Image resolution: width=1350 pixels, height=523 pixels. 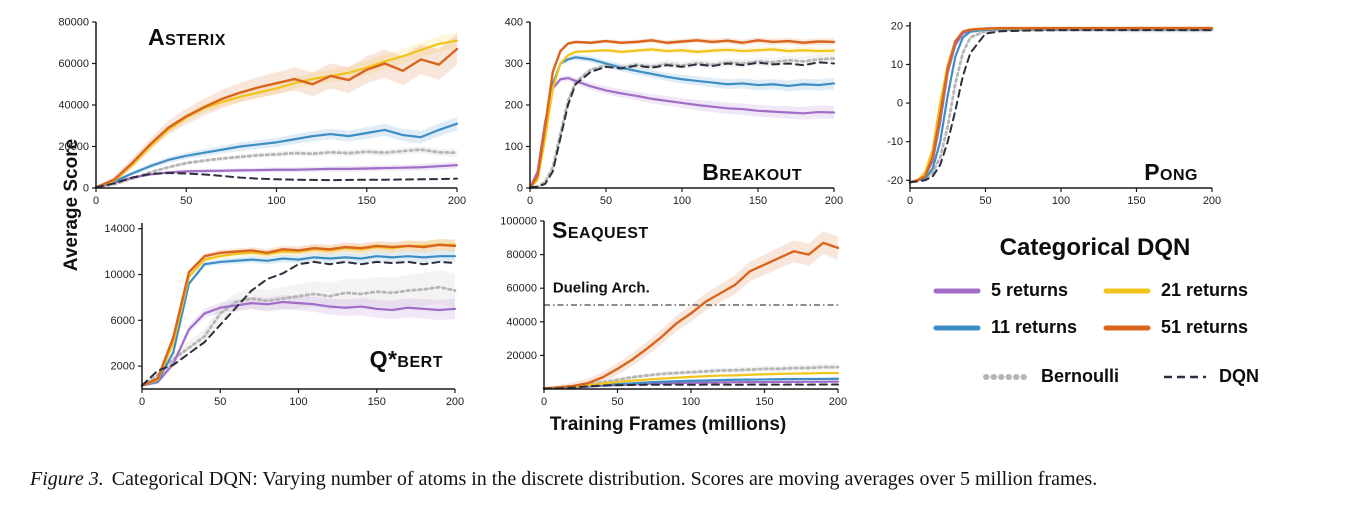 What do you see at coordinates (752, 172) in the screenshot?
I see `chart-title-breakout: Breakout` at bounding box center [752, 172].